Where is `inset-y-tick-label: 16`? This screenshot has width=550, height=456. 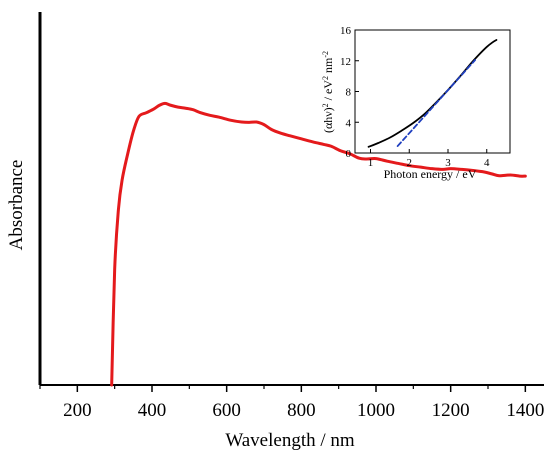 inset-y-tick-label: 16 is located at coordinates (346, 31).